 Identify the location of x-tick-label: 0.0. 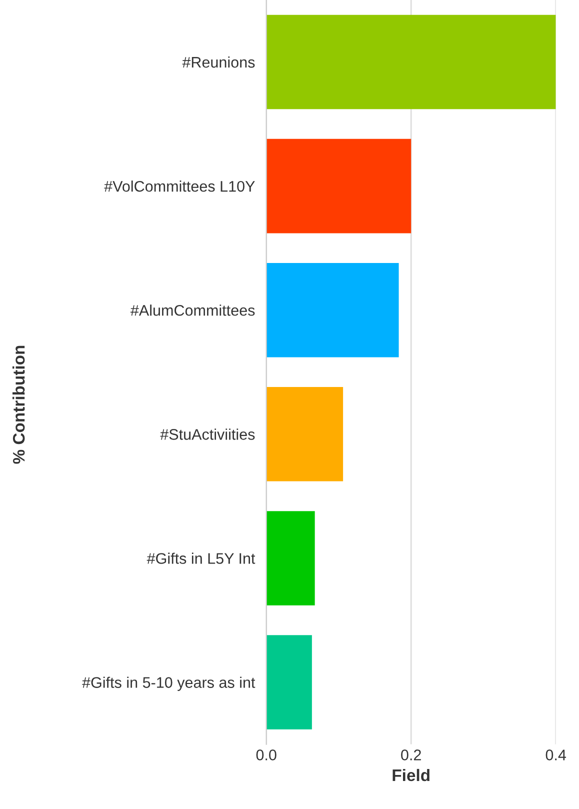
(266, 755).